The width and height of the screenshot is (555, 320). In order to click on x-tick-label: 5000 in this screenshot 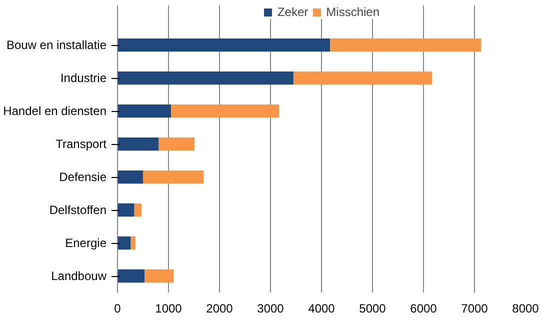, I will do `click(372, 309)`.